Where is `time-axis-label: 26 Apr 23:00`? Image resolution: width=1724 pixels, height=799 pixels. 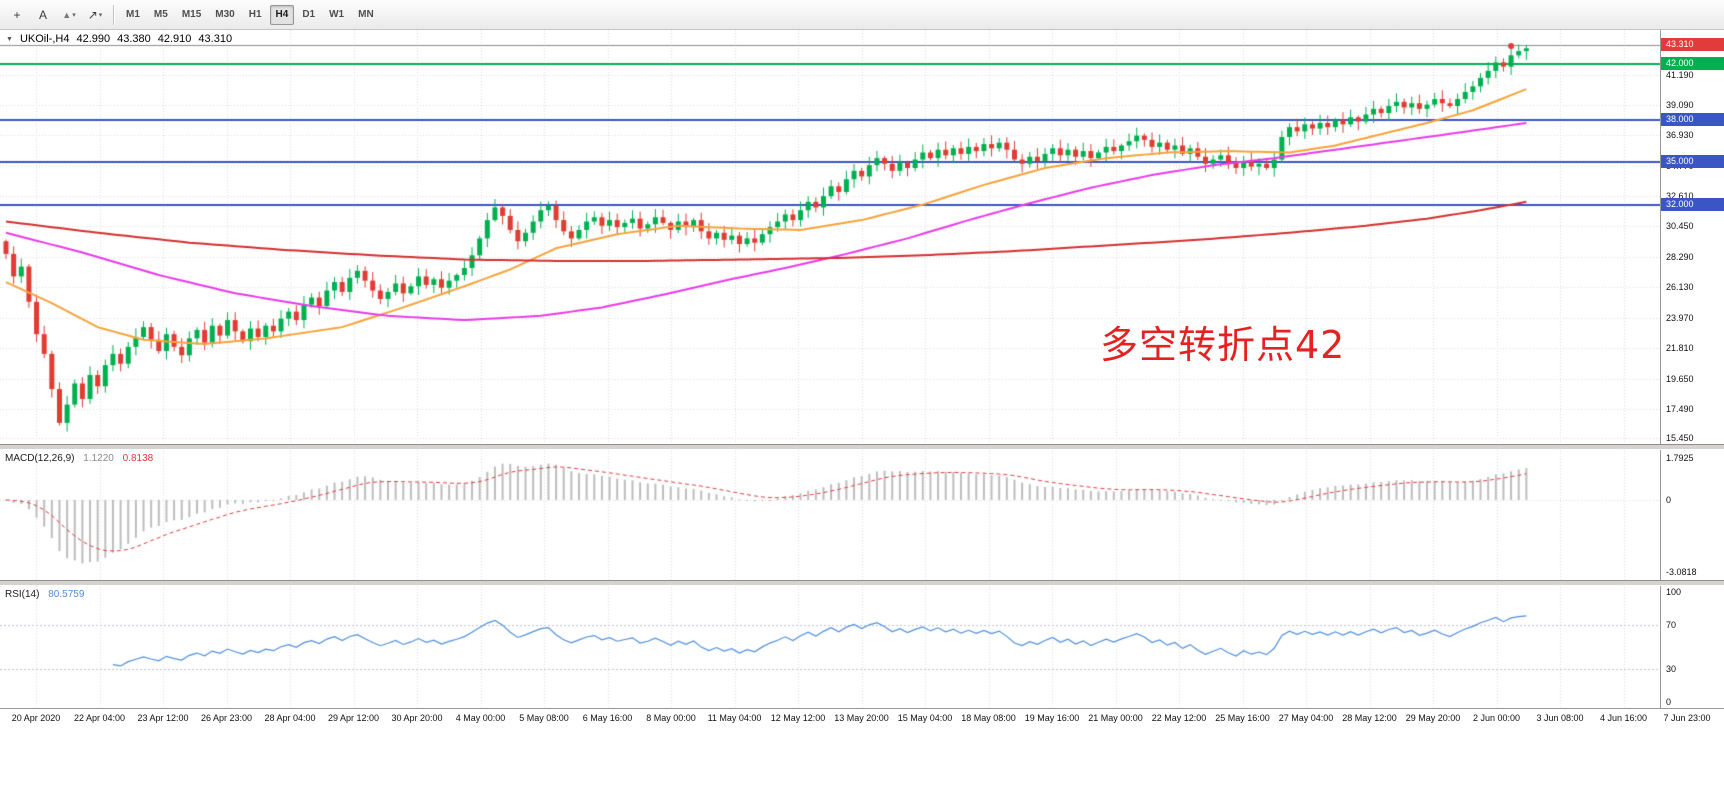 time-axis-label: 26 Apr 23:00 is located at coordinates (226, 718).